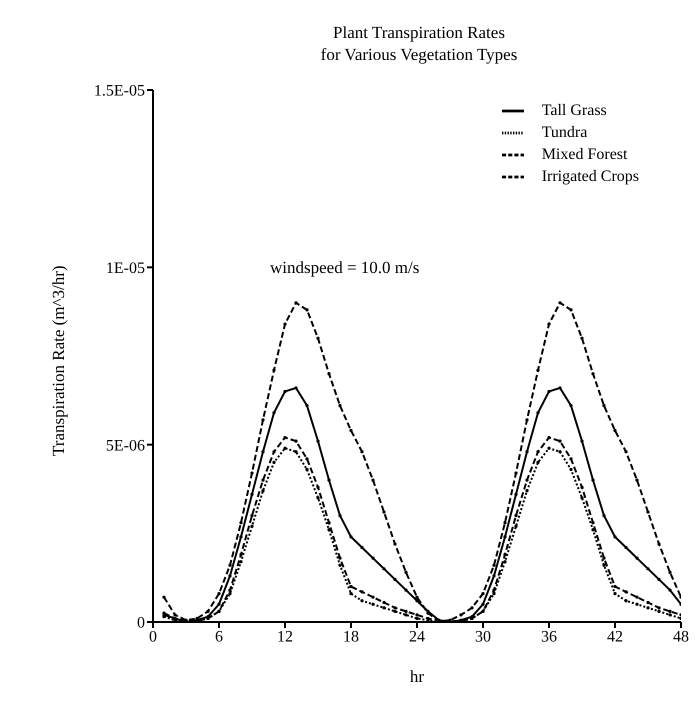  I want to click on y-axis-title: Transpiration Rate (m^3/hr), so click(58, 360).